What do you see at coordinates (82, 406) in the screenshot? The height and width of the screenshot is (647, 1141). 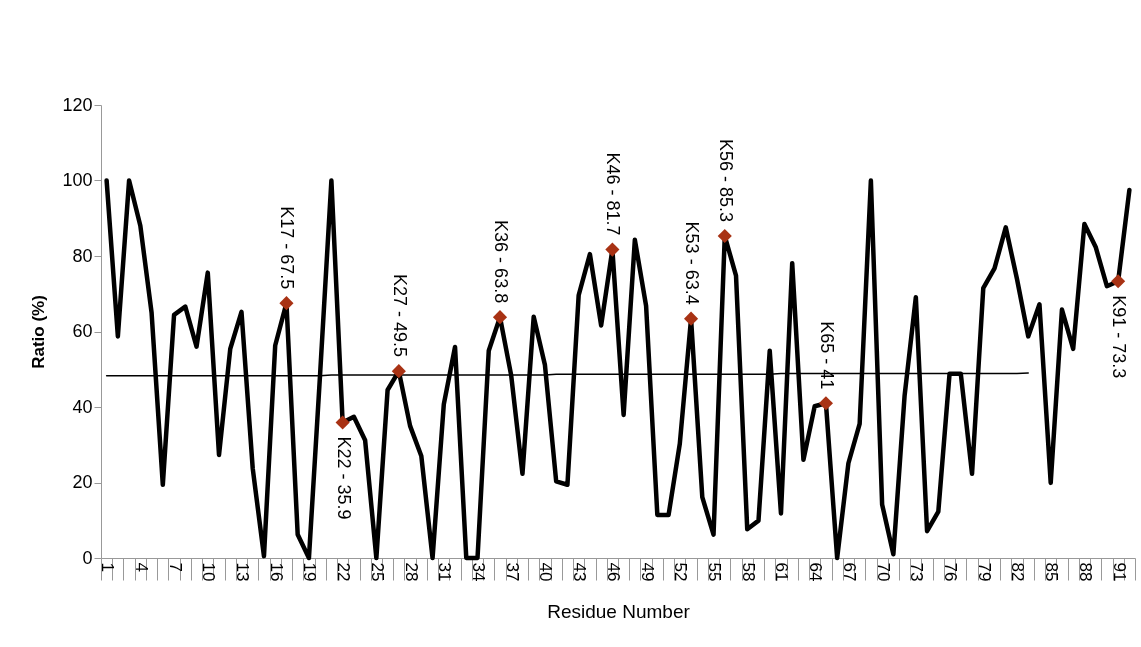 I see `y-tick-label: 40` at bounding box center [82, 406].